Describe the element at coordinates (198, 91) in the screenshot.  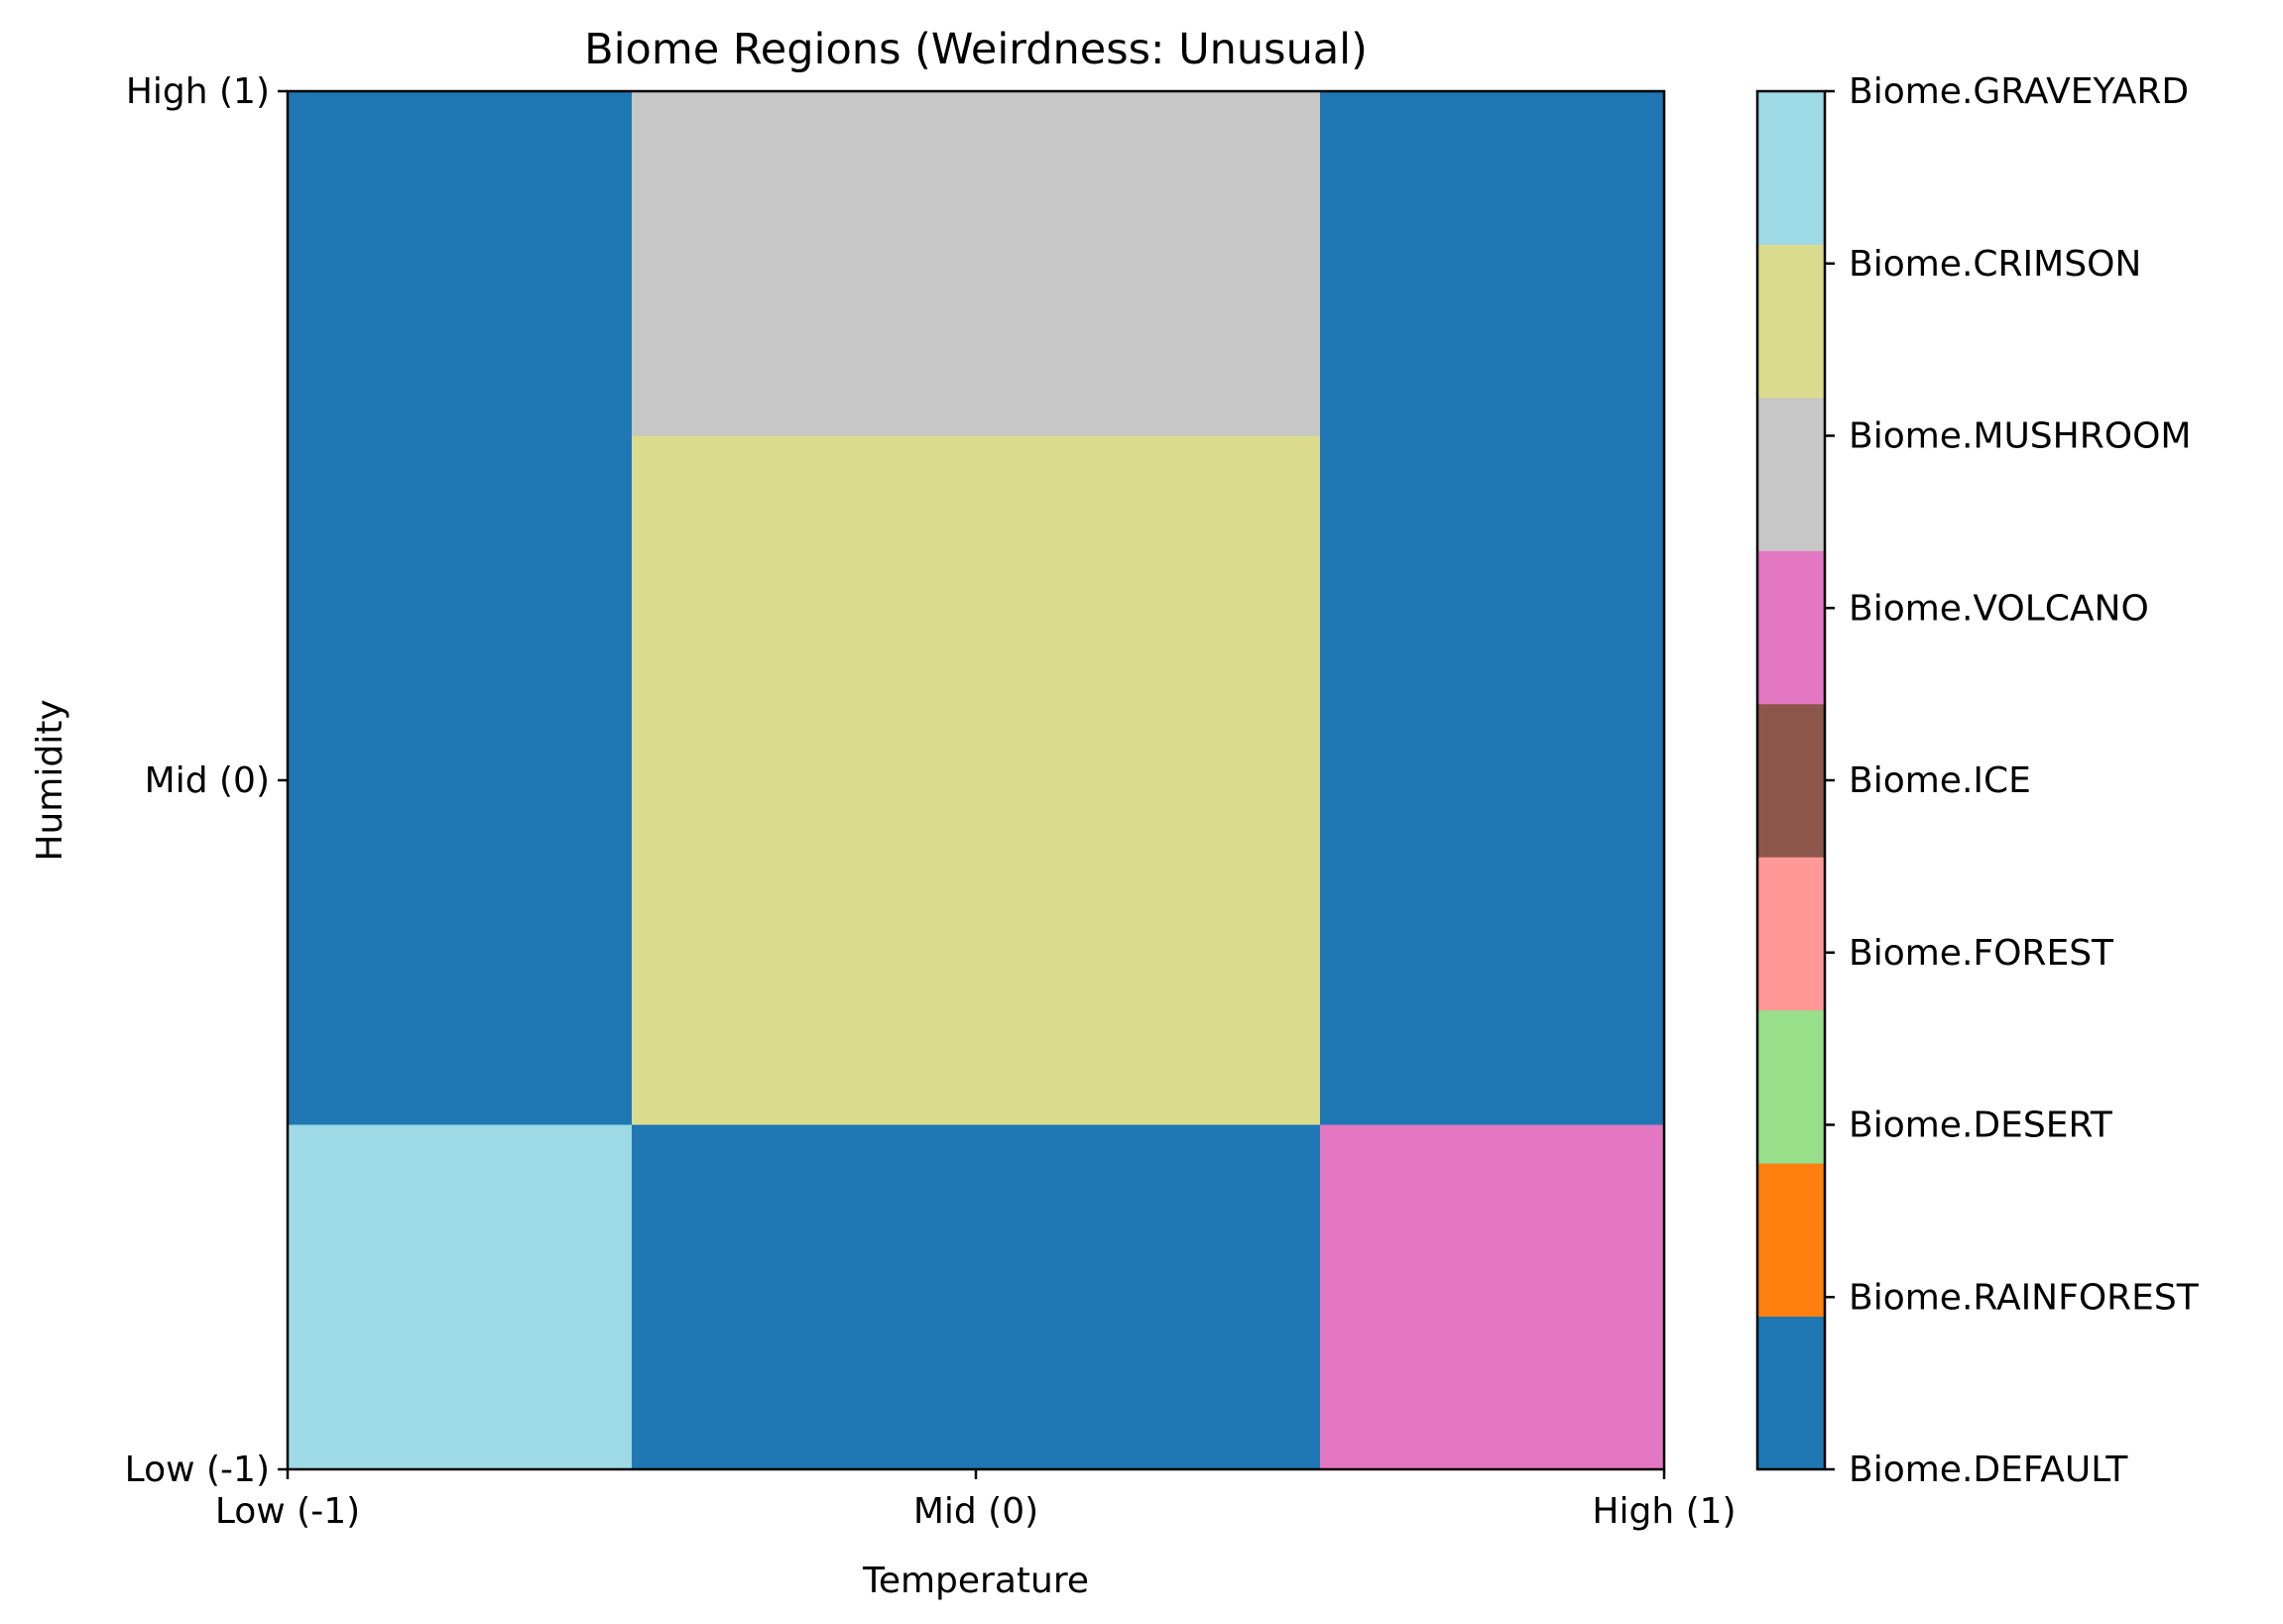
I see `y-tick-label: High (1)` at that location.